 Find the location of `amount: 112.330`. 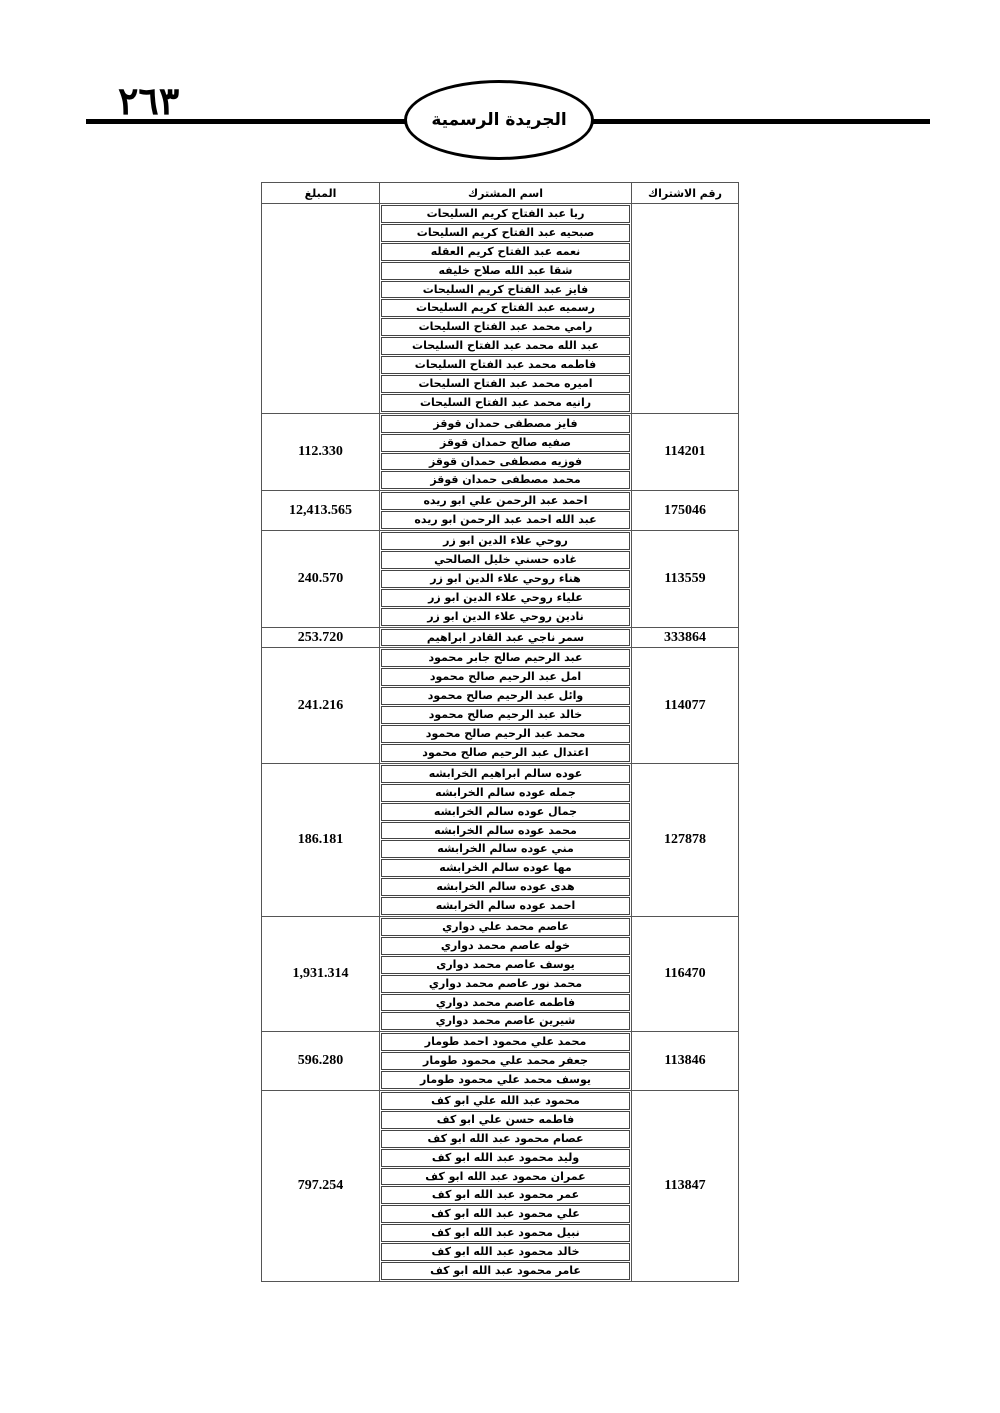

amount: 112.330 is located at coordinates (320, 452).